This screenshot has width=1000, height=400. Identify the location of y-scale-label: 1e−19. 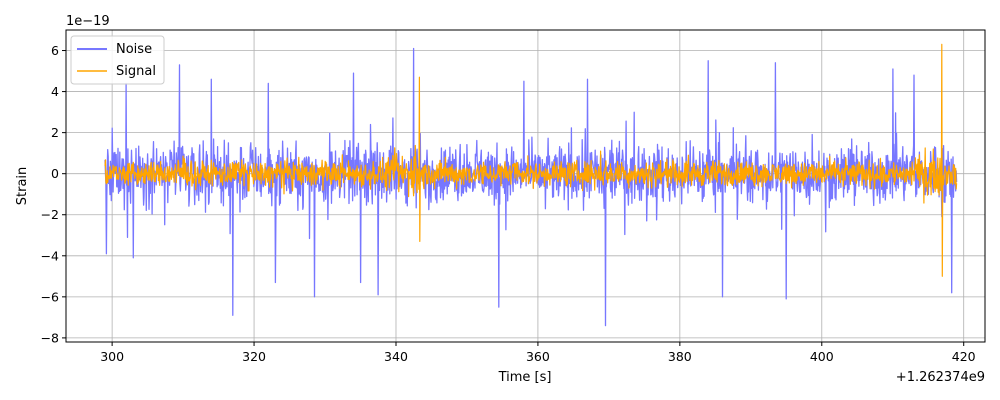
(88, 21).